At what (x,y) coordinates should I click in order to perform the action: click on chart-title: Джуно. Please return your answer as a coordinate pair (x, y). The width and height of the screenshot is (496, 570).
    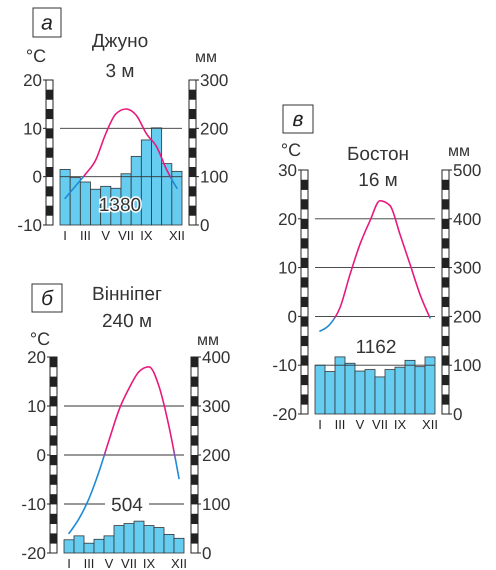
    Looking at the image, I should click on (120, 41).